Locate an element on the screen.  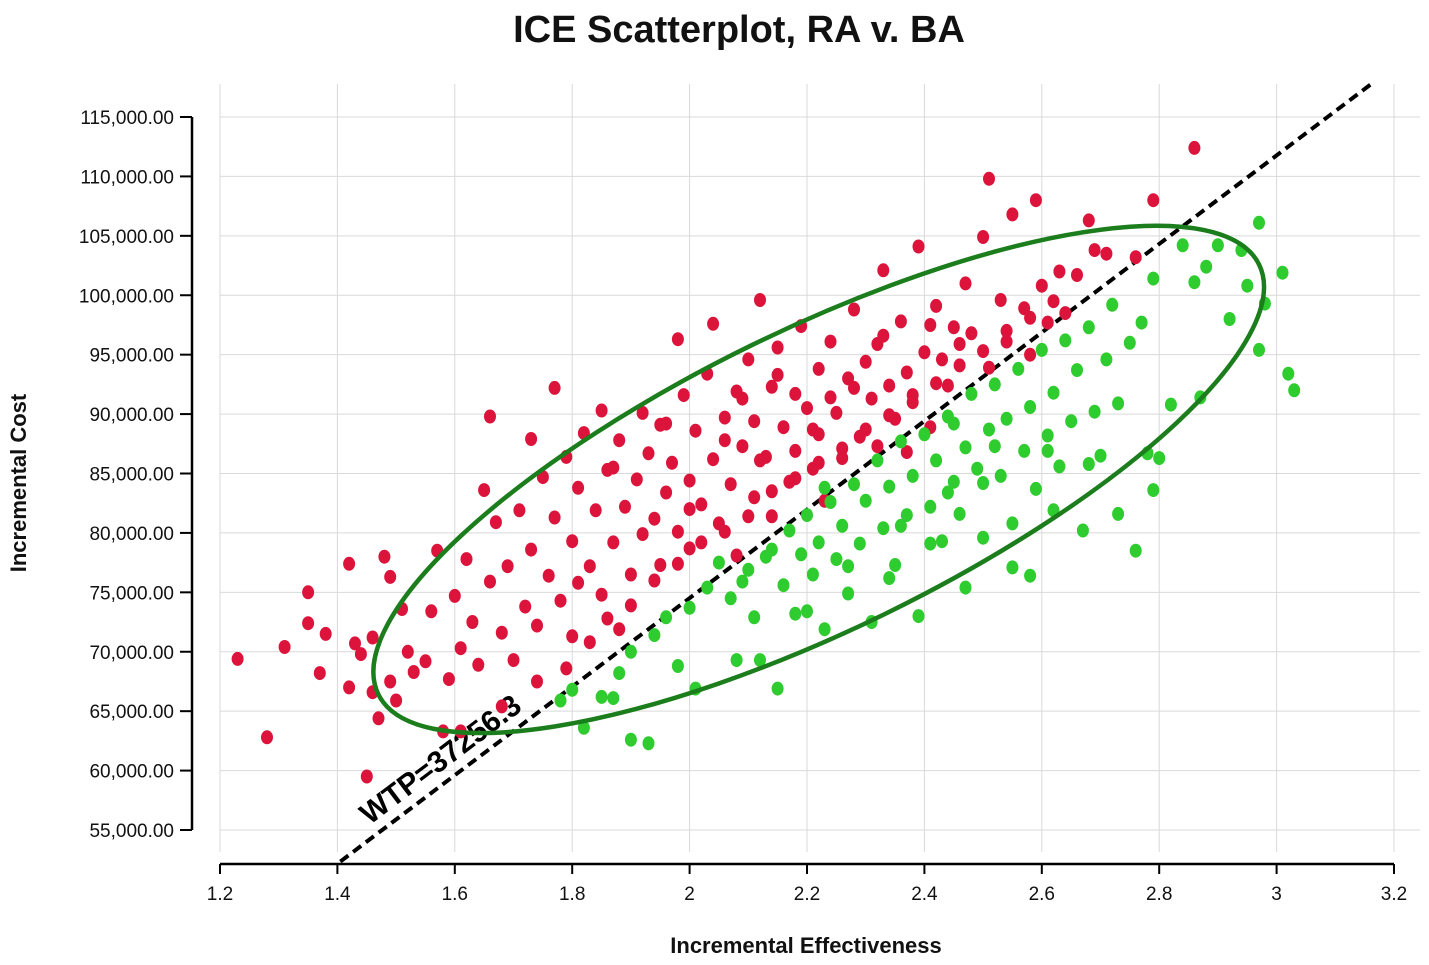
y-tick-label: 70,000.00 is located at coordinates (131, 653).